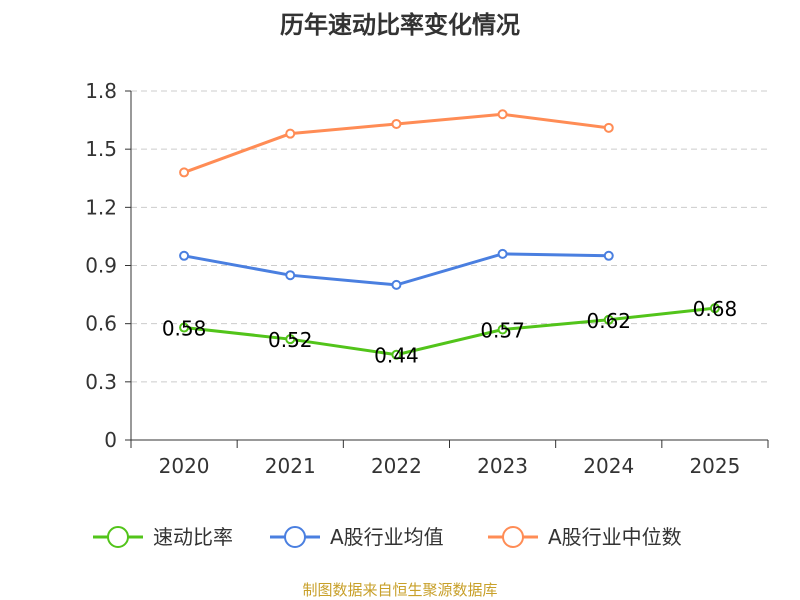  What do you see at coordinates (101, 207) in the screenshot?
I see `y-tick-label: 1.2` at bounding box center [101, 207].